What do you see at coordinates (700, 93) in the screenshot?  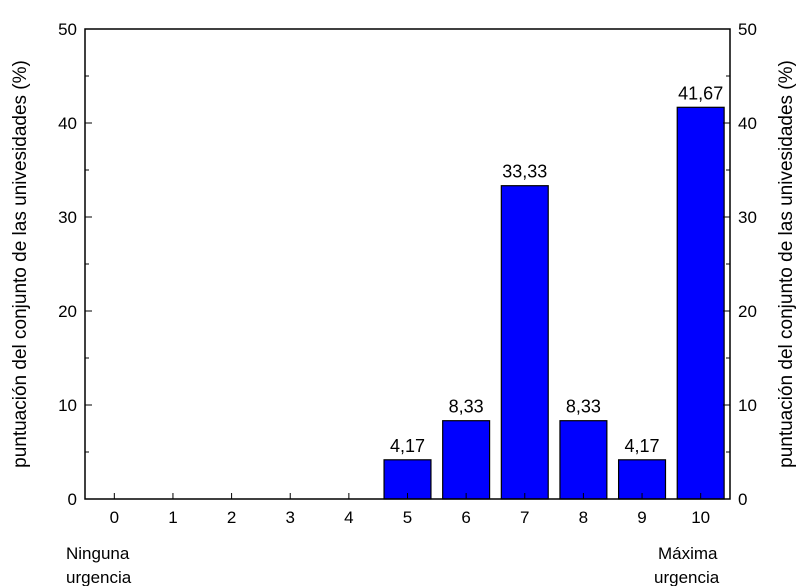 I see `data-label-10: 41,67` at bounding box center [700, 93].